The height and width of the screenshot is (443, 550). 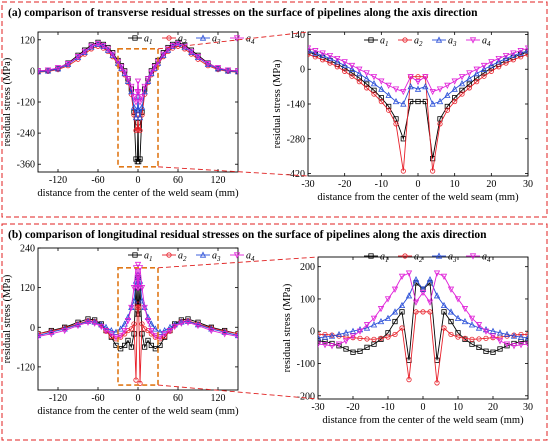 I want to click on series-line-a1, so click(x=418, y=105).